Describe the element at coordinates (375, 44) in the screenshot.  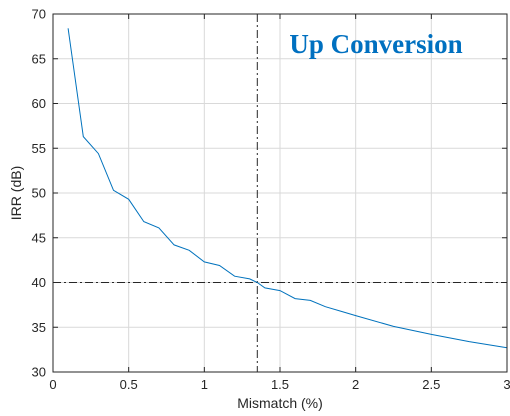
I see `up-conversion-annotation: Up Conversion` at that location.